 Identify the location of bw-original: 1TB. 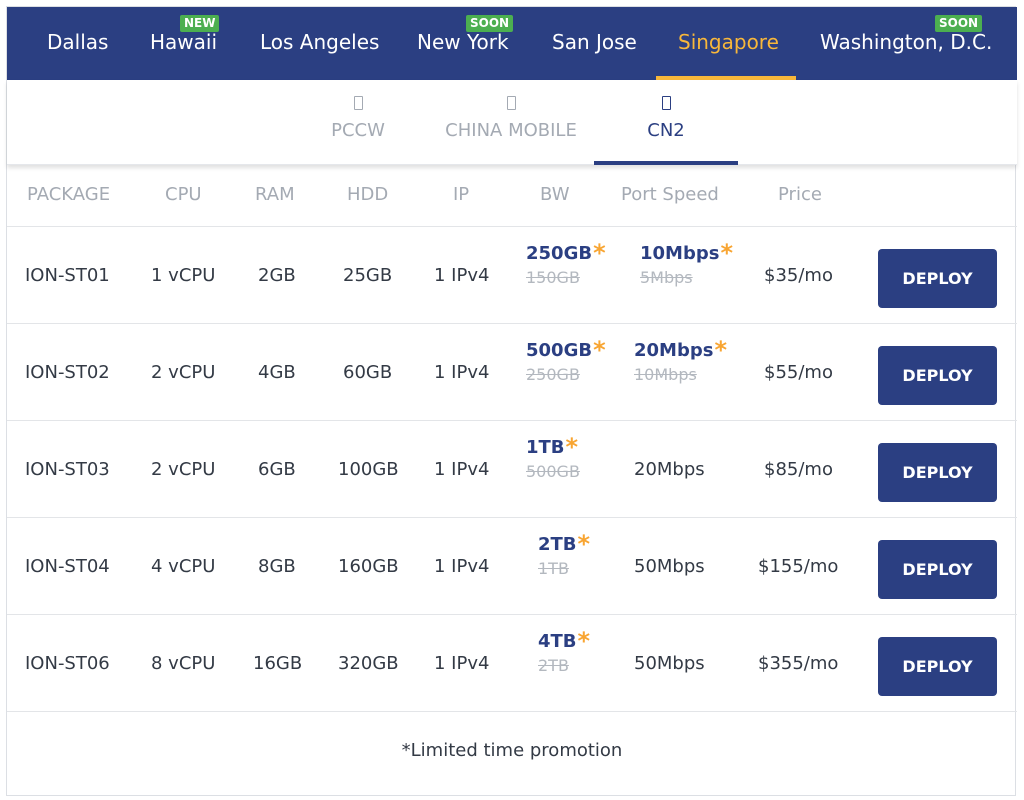
(553, 568).